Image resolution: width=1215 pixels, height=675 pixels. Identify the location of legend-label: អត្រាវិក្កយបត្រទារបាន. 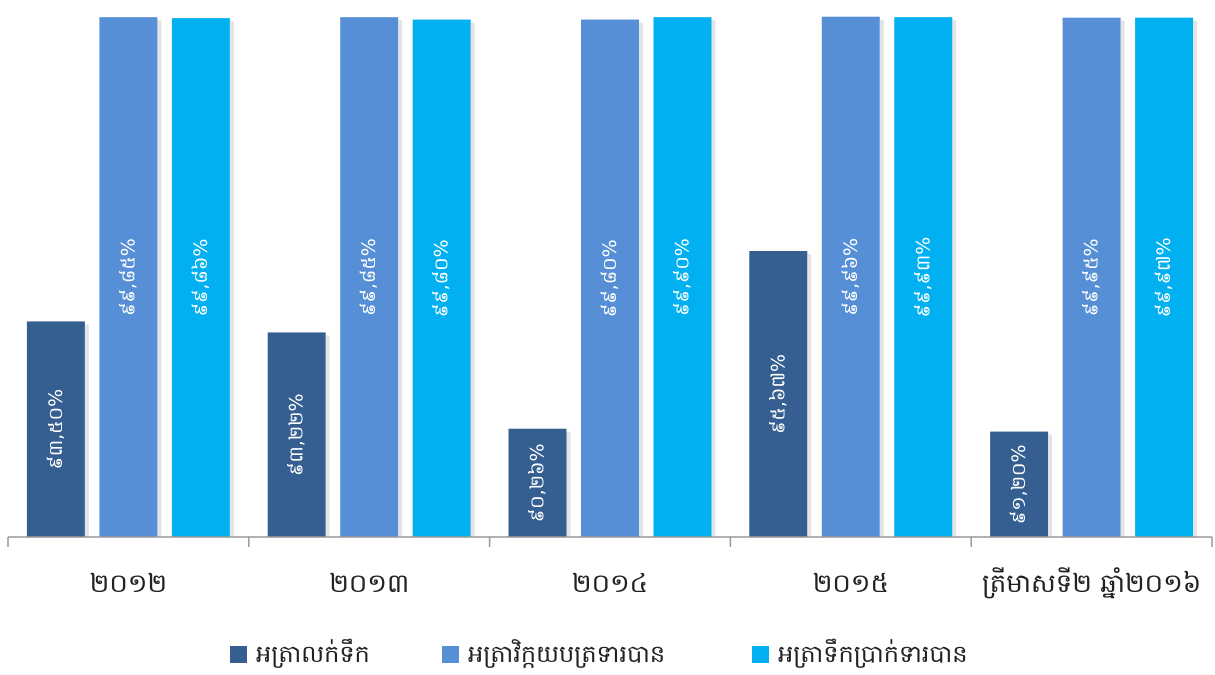
(566, 653).